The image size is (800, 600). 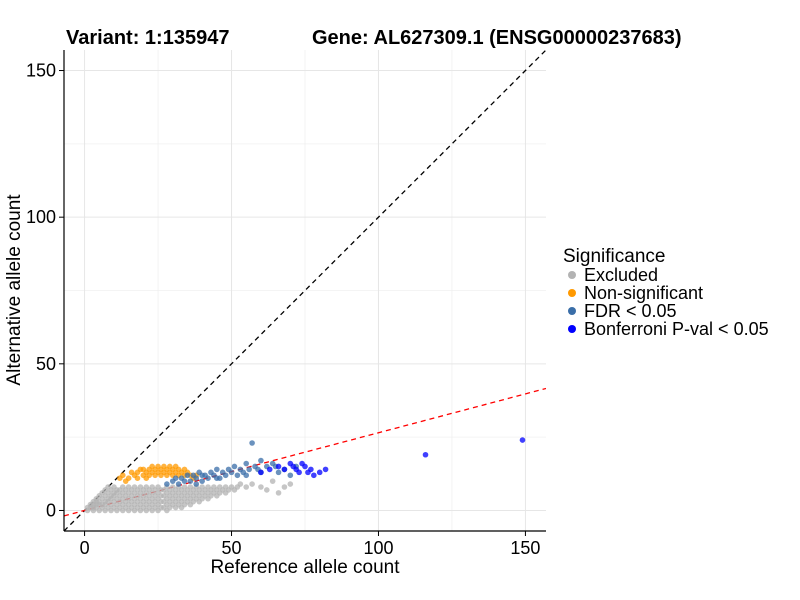 I want to click on y-axis-label: Alternative allele count, so click(x=14, y=290).